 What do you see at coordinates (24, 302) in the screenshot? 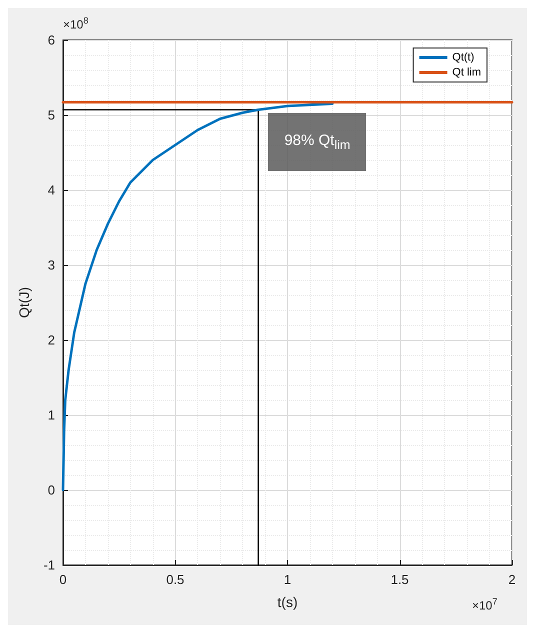
I see `y-axis-title: Qt(J)` at bounding box center [24, 302].